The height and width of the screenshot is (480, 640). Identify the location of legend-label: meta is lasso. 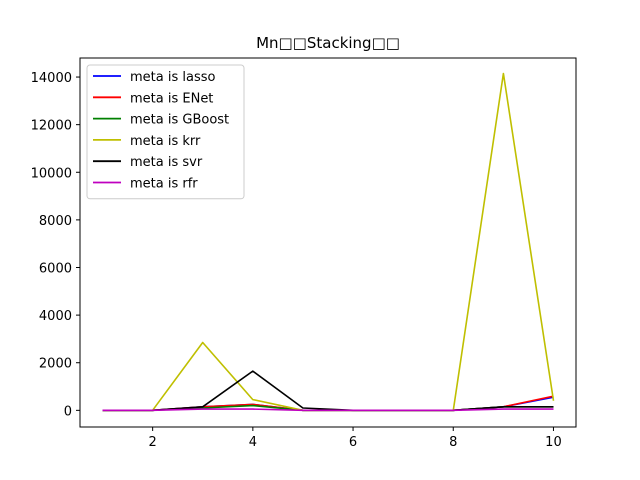
(172, 77).